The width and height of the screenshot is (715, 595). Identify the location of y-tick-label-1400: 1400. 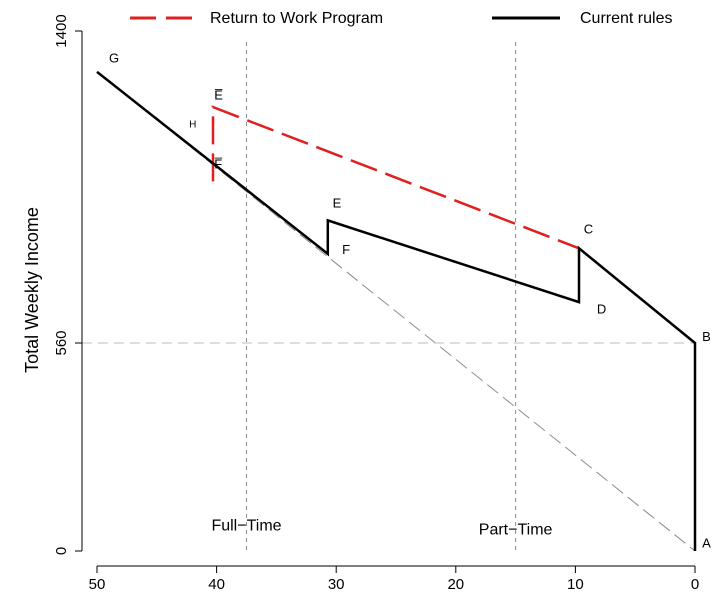
(61, 30).